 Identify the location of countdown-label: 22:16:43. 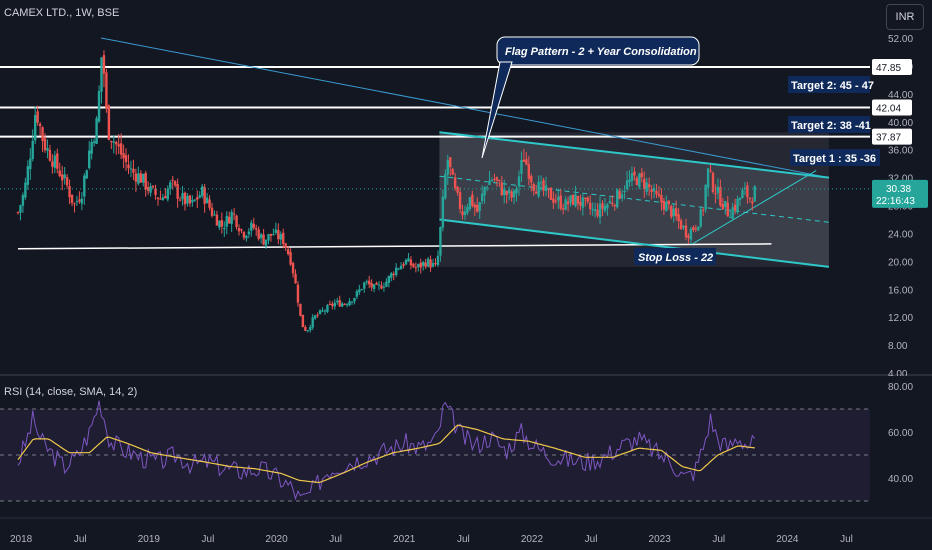
(895, 201).